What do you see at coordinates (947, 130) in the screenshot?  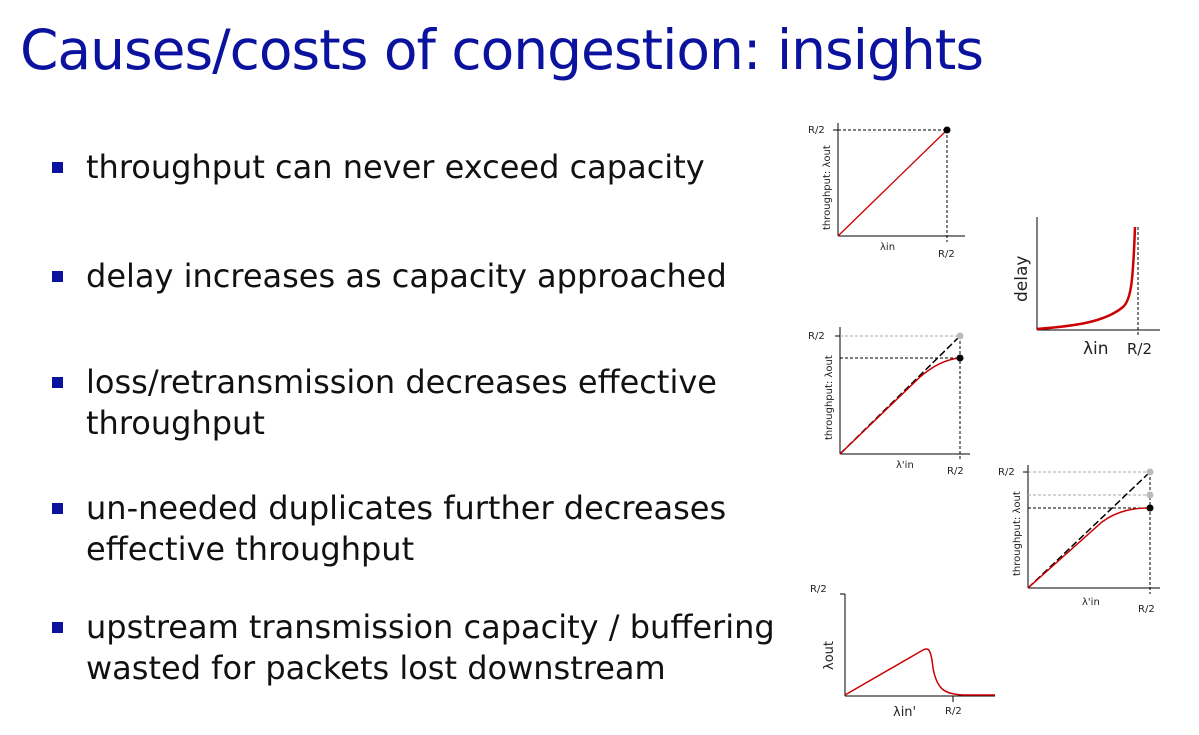 I see `capacity-point` at bounding box center [947, 130].